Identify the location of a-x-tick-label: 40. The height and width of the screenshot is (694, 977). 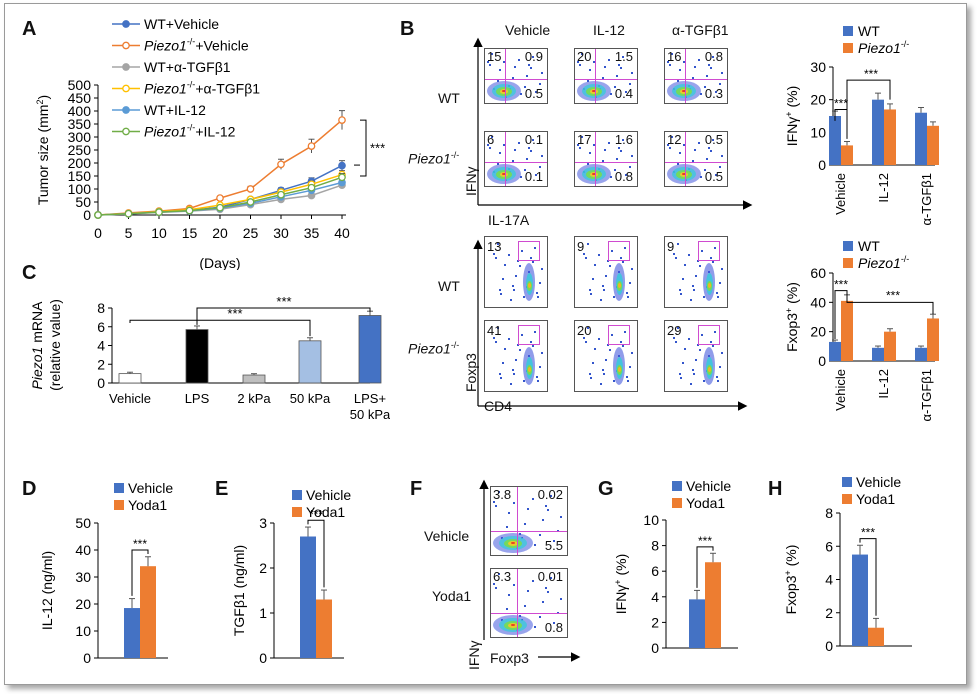
(342, 233).